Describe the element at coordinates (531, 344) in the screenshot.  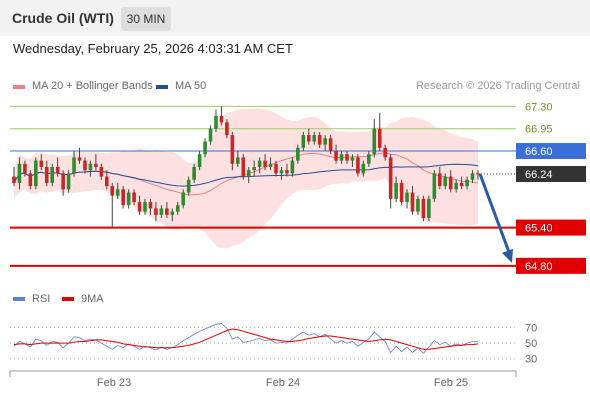
I see `rsi-tick-50: 50` at that location.